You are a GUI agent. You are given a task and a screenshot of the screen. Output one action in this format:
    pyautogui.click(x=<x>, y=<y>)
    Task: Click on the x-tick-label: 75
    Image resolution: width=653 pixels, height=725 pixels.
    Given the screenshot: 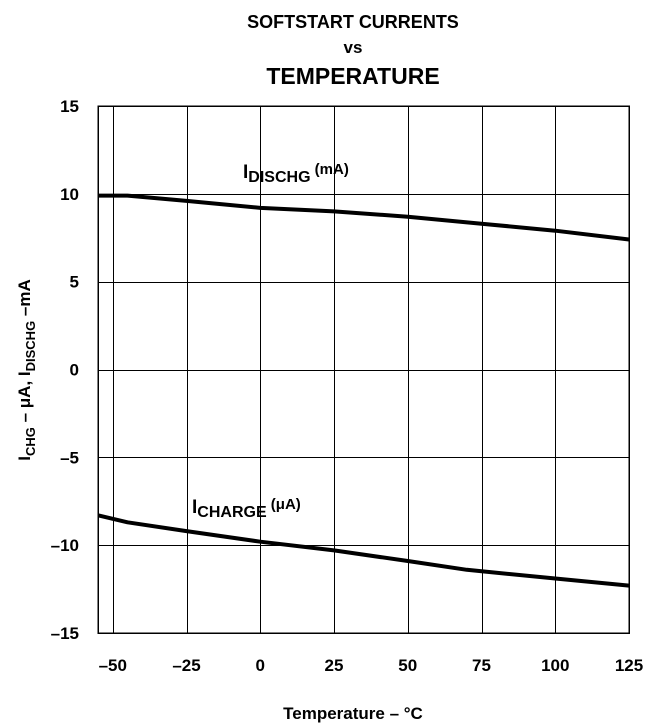 What is the action you would take?
    pyautogui.click(x=481, y=665)
    